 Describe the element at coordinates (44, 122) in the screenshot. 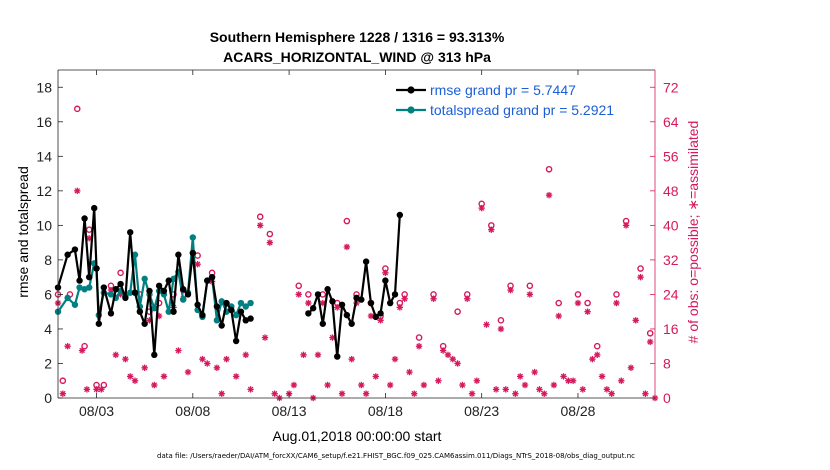

I see `y-tick-label: 16` at that location.